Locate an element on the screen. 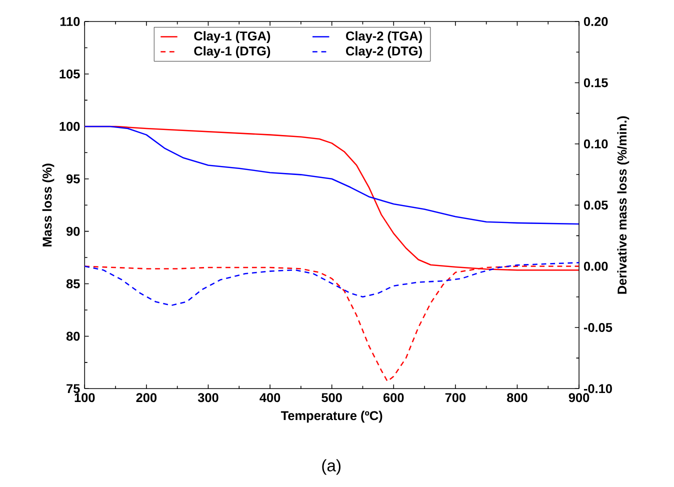 Image resolution: width=674 pixels, height=487 pixels. y-tick-label: 75 is located at coordinates (73, 389).